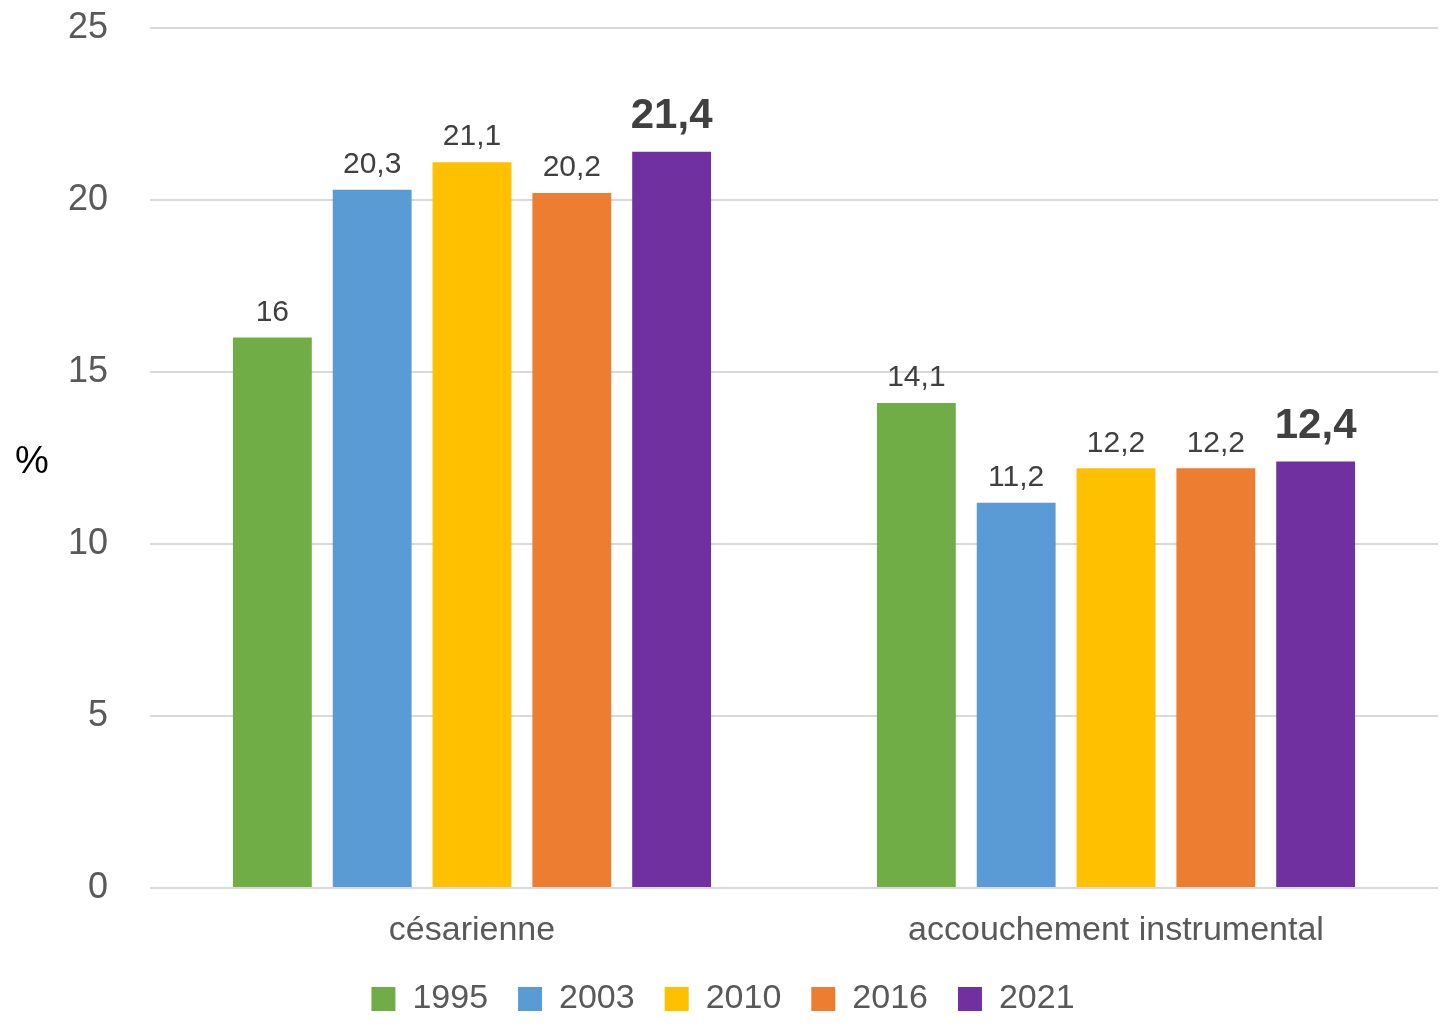 The image size is (1446, 1034). I want to click on y-tick-label: 20, so click(87, 197).